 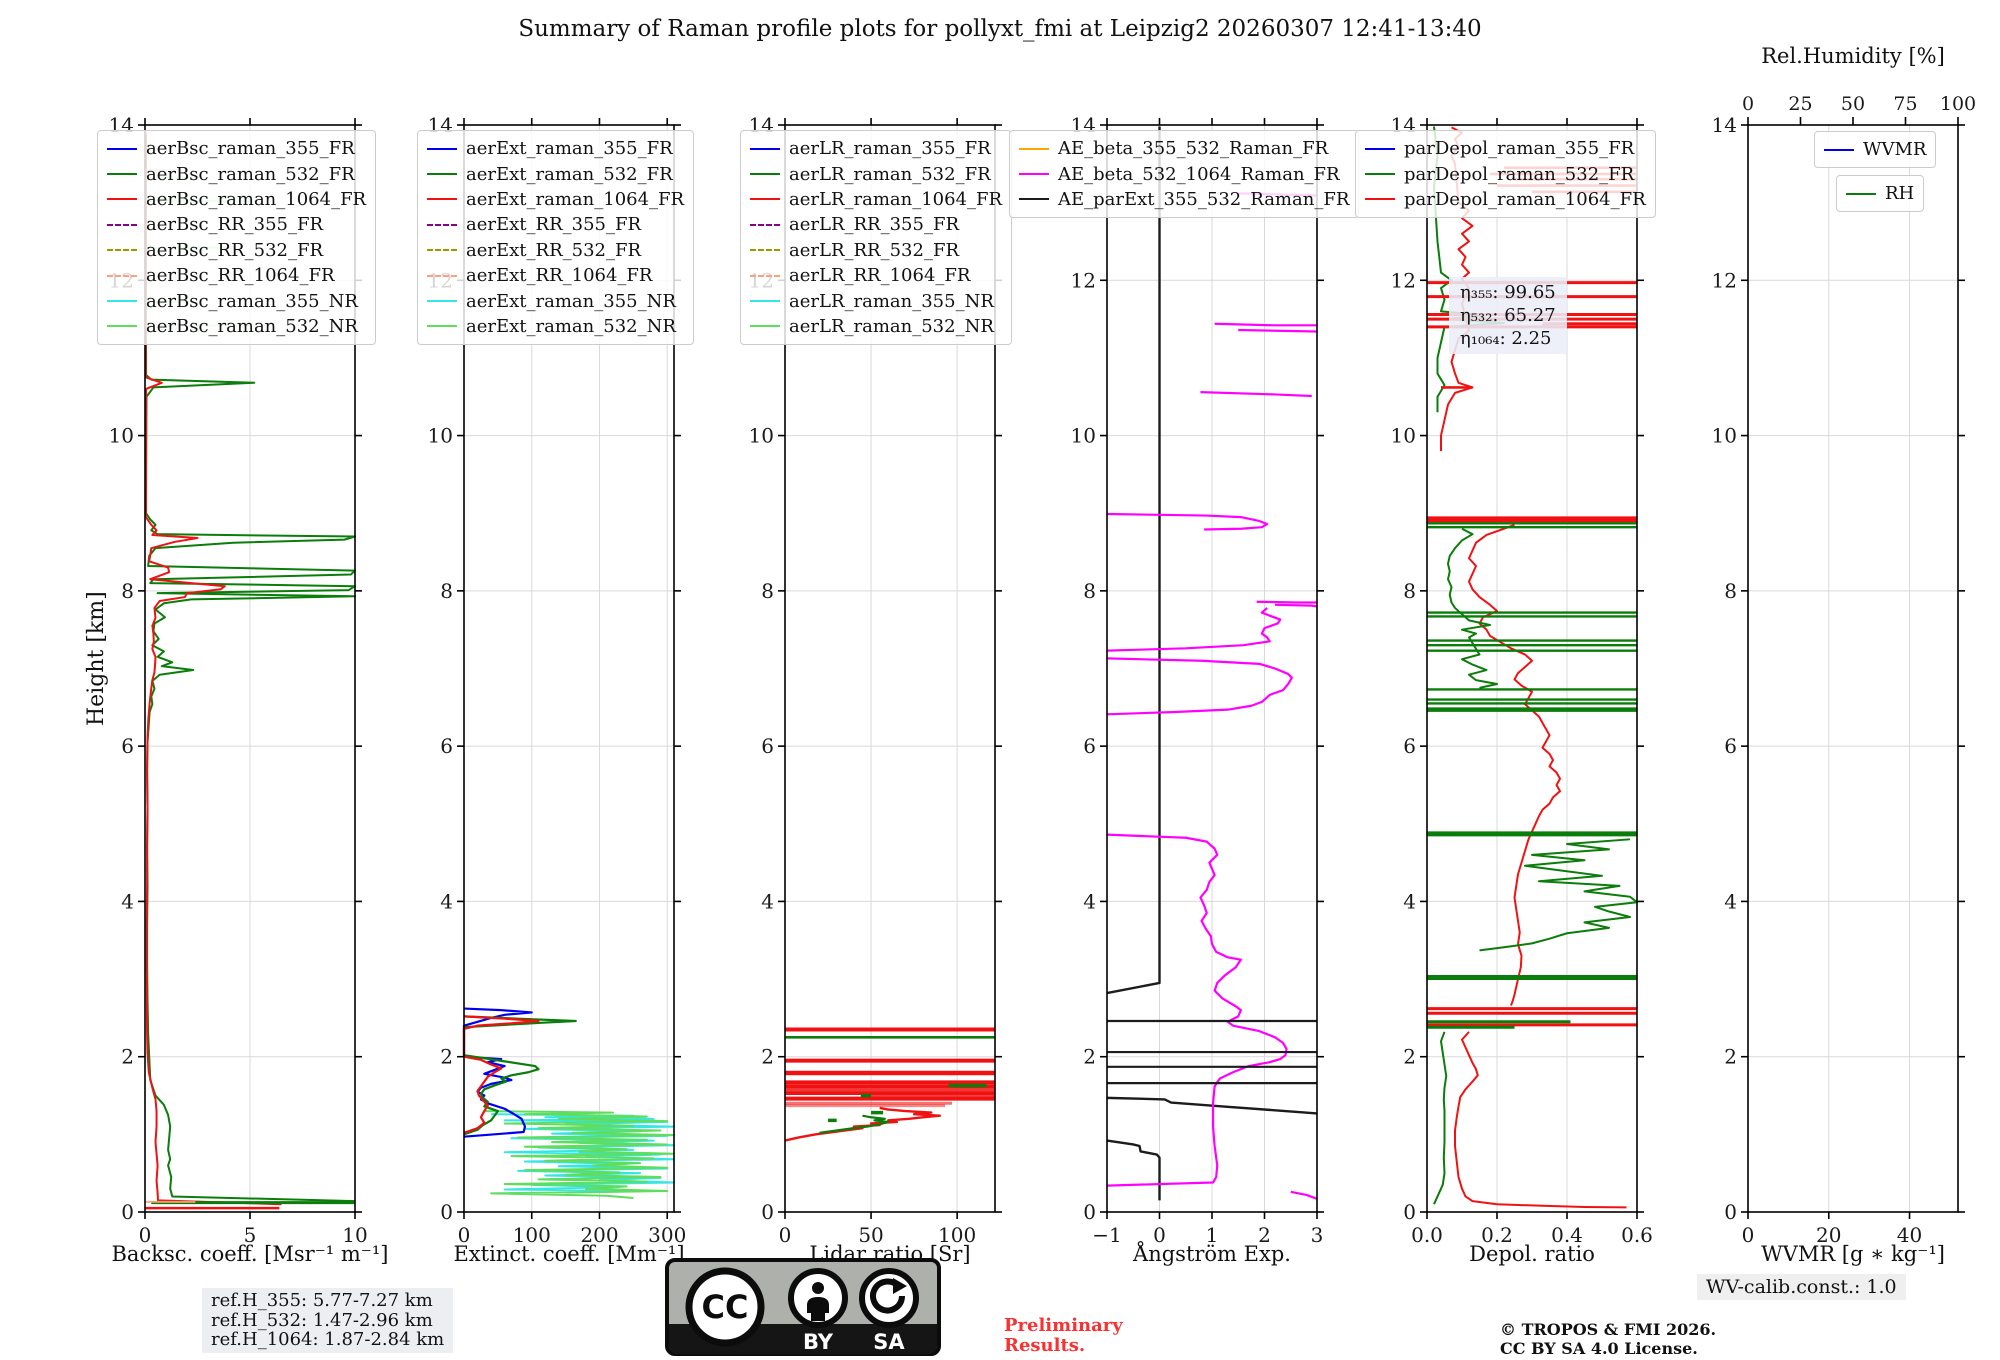 What do you see at coordinates (354, 1235) in the screenshot?
I see `x-tick-label: 10` at bounding box center [354, 1235].